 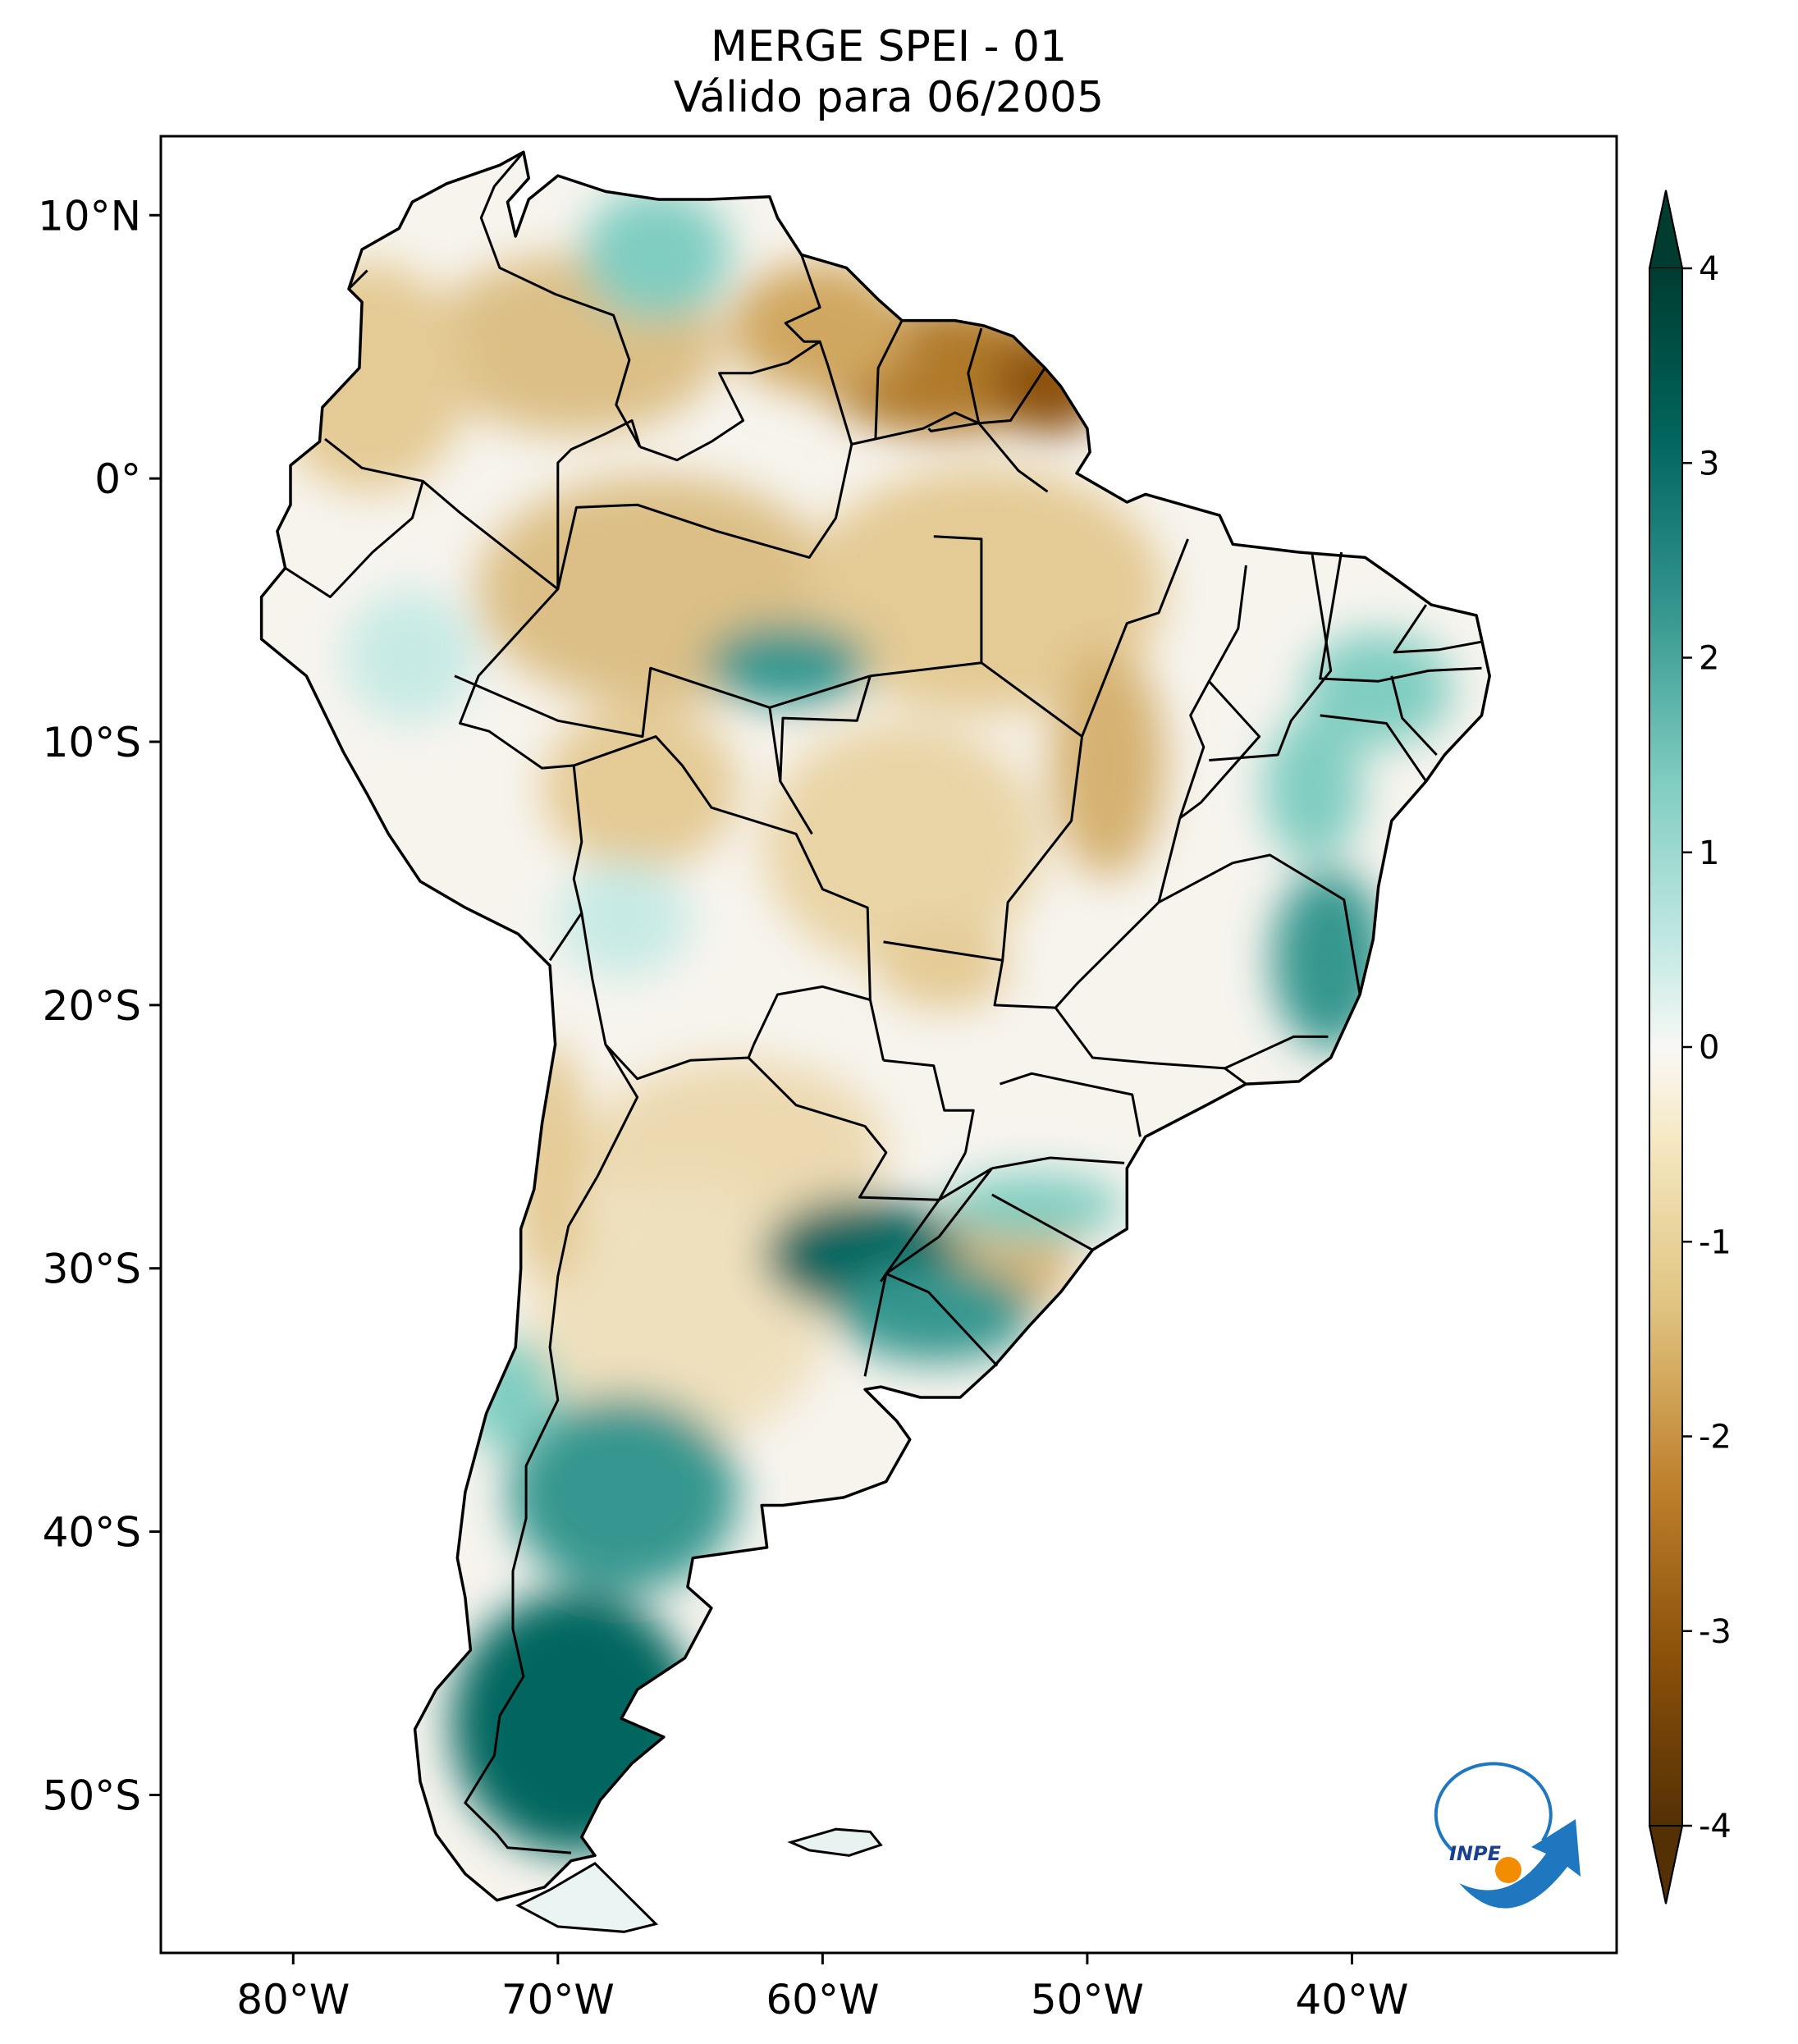 What do you see at coordinates (623, 919) in the screenshot?
I see `wet-anomaly-bolivia` at bounding box center [623, 919].